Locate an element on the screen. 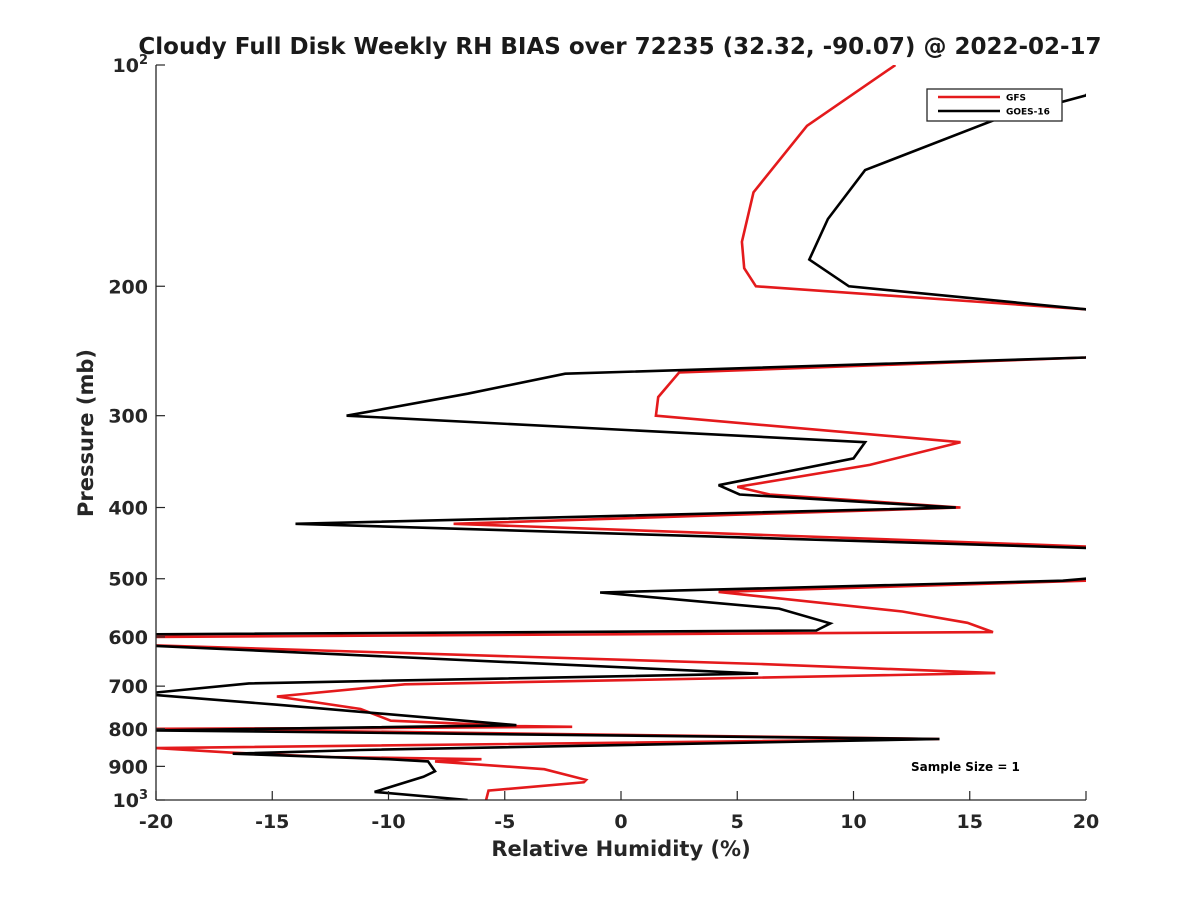  x-tick-label: -20 is located at coordinates (156, 822).